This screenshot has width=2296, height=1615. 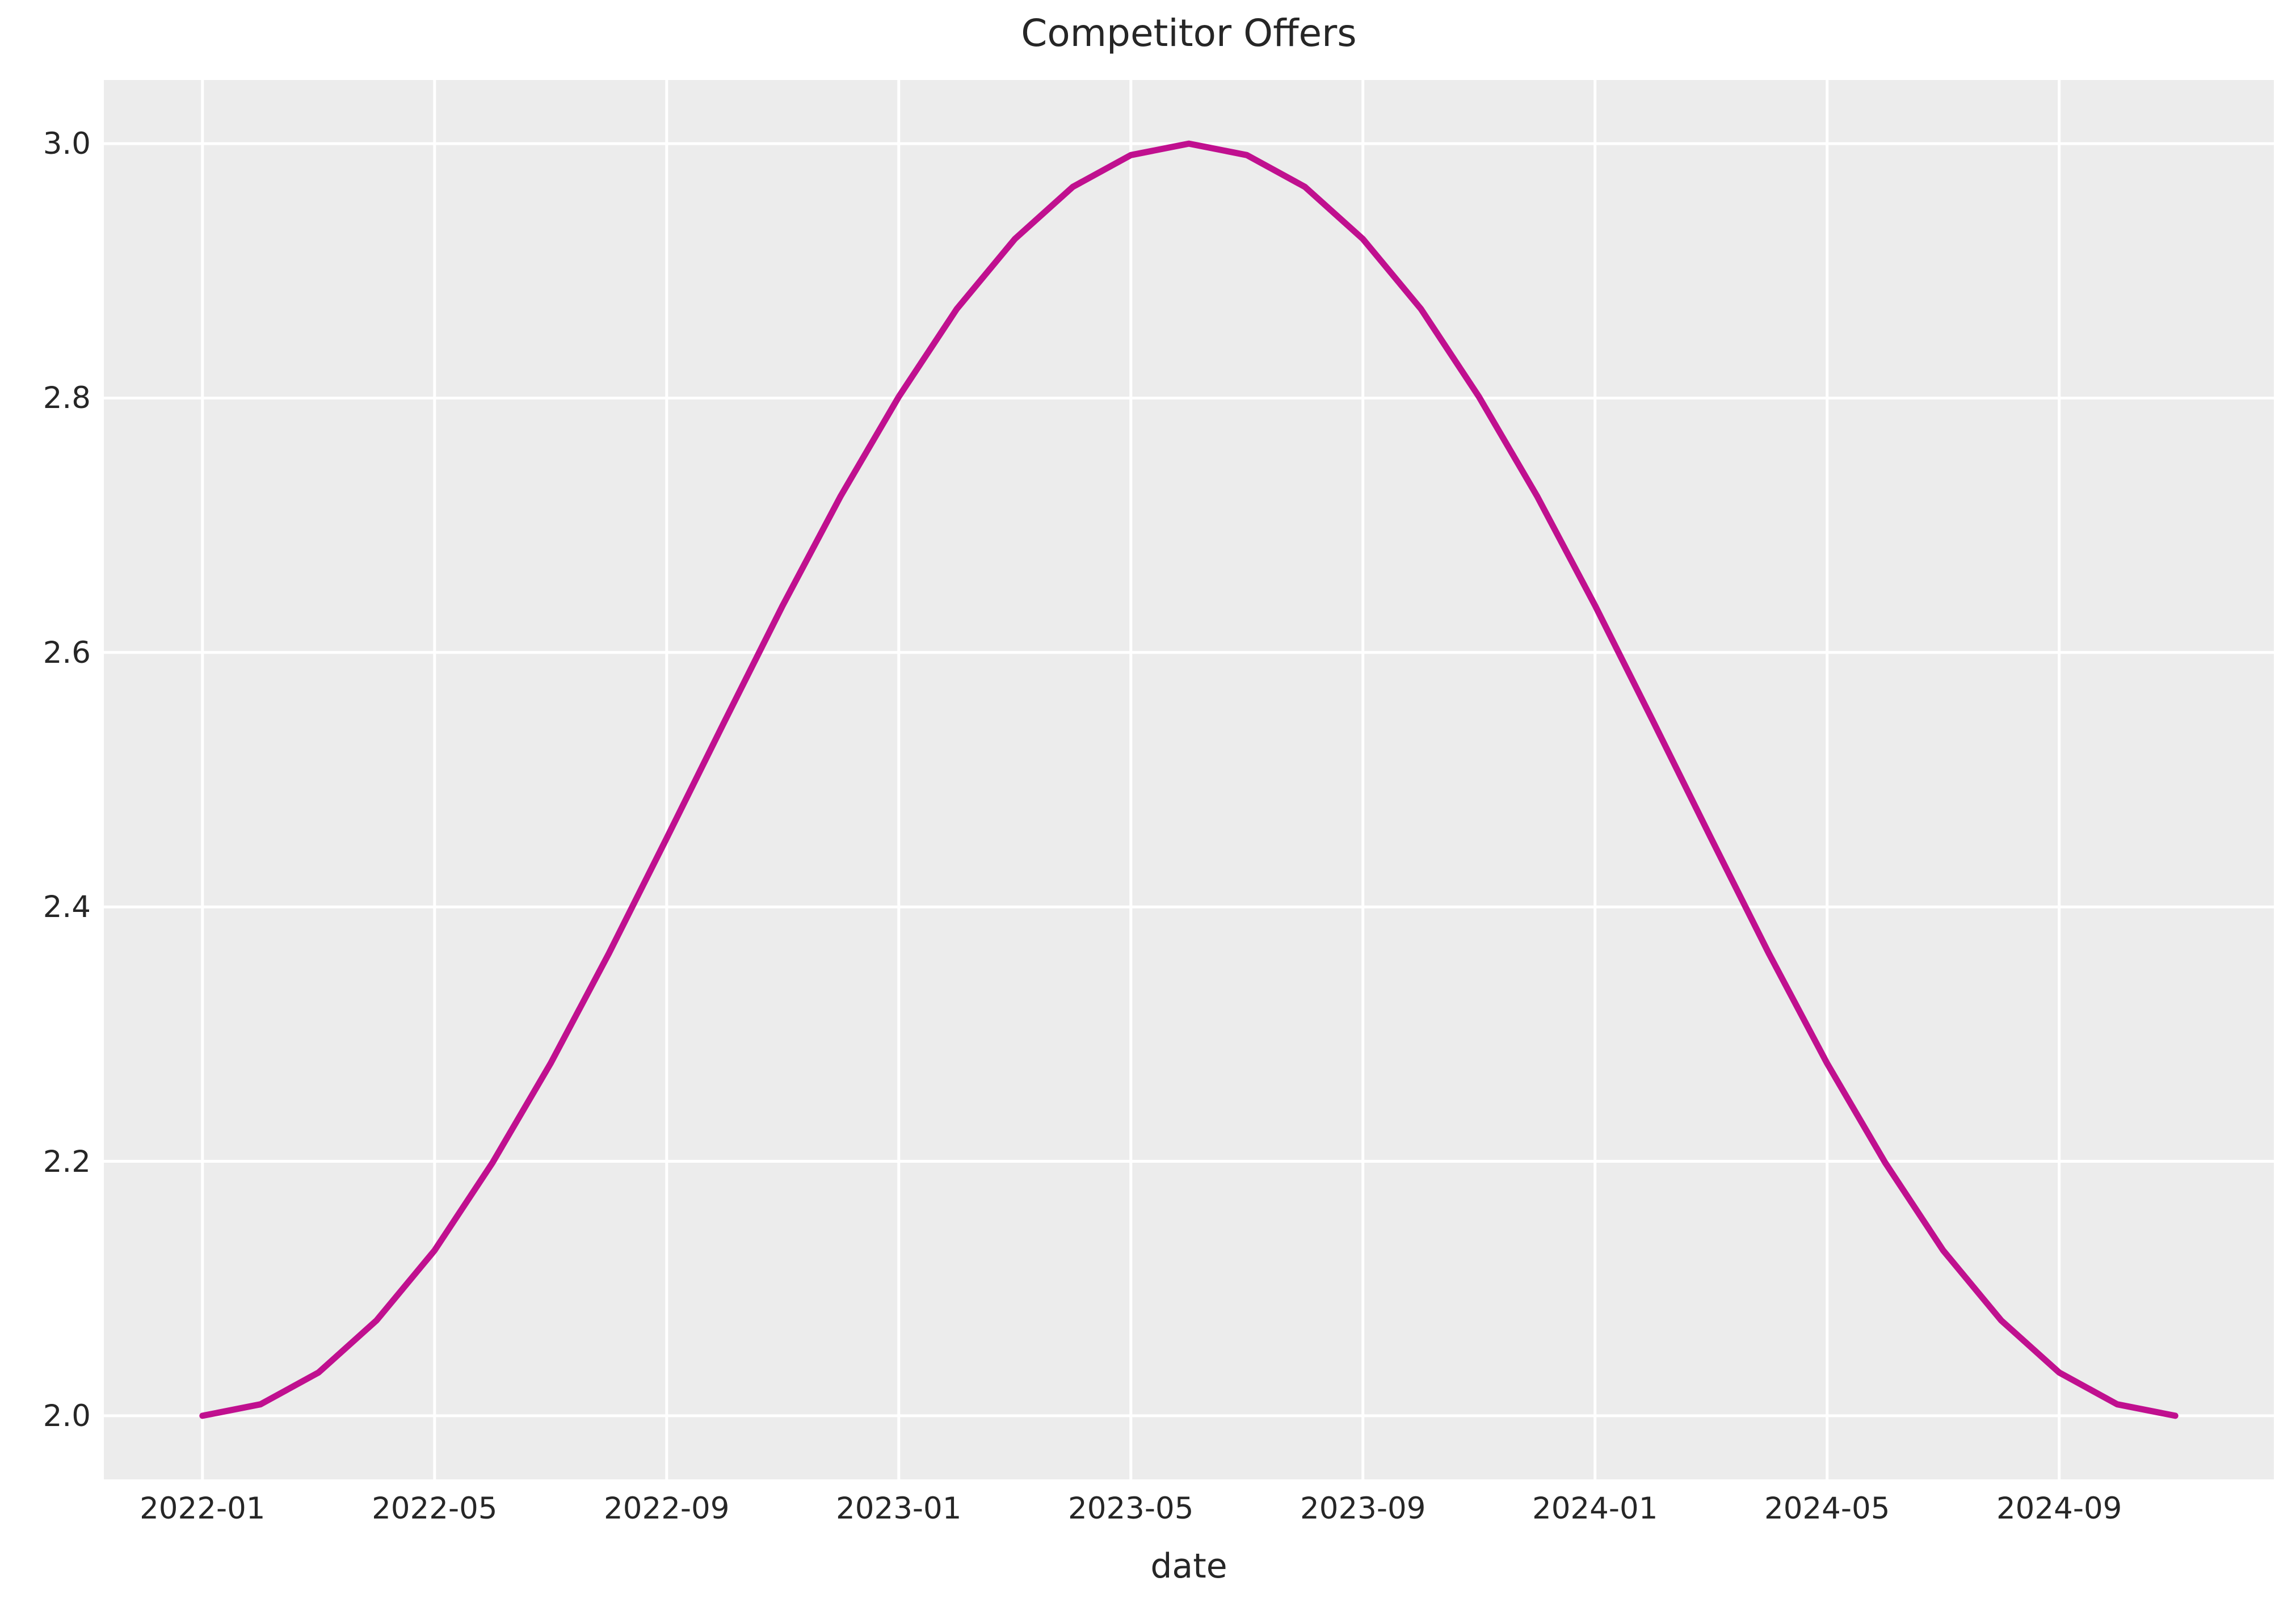 What do you see at coordinates (67, 652) in the screenshot?
I see `y-tick-label: 2.6` at bounding box center [67, 652].